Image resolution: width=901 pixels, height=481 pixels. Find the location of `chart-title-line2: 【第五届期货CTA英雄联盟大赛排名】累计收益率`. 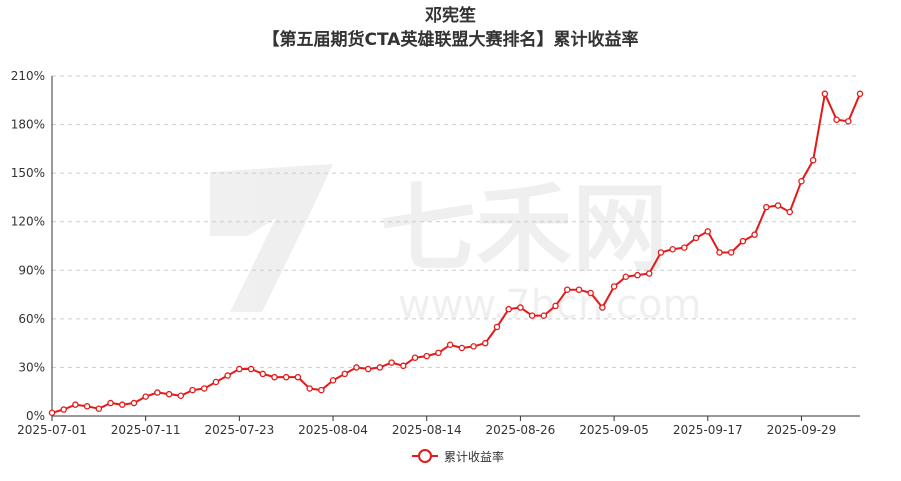

chart-title-line2: 【第五届期货CTA英雄联盟大赛排名】累计收益率 is located at coordinates (450, 40).